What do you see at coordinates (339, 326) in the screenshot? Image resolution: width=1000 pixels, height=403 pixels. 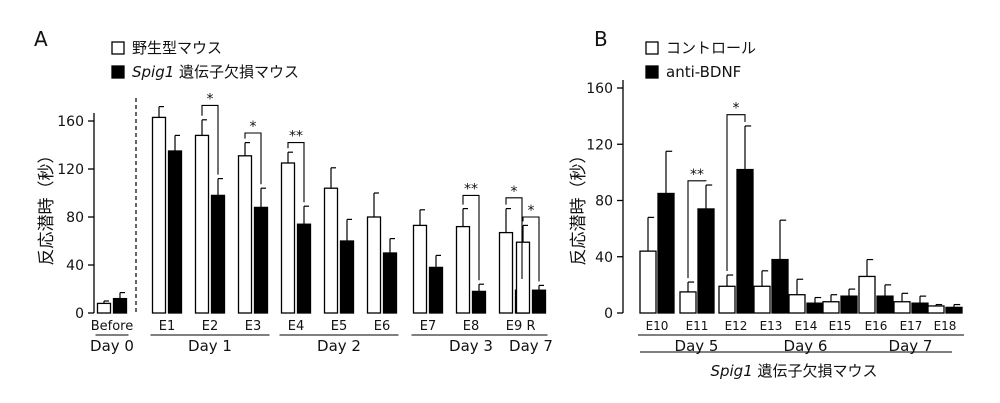 I see `panel-a-category-label: E5` at bounding box center [339, 326].